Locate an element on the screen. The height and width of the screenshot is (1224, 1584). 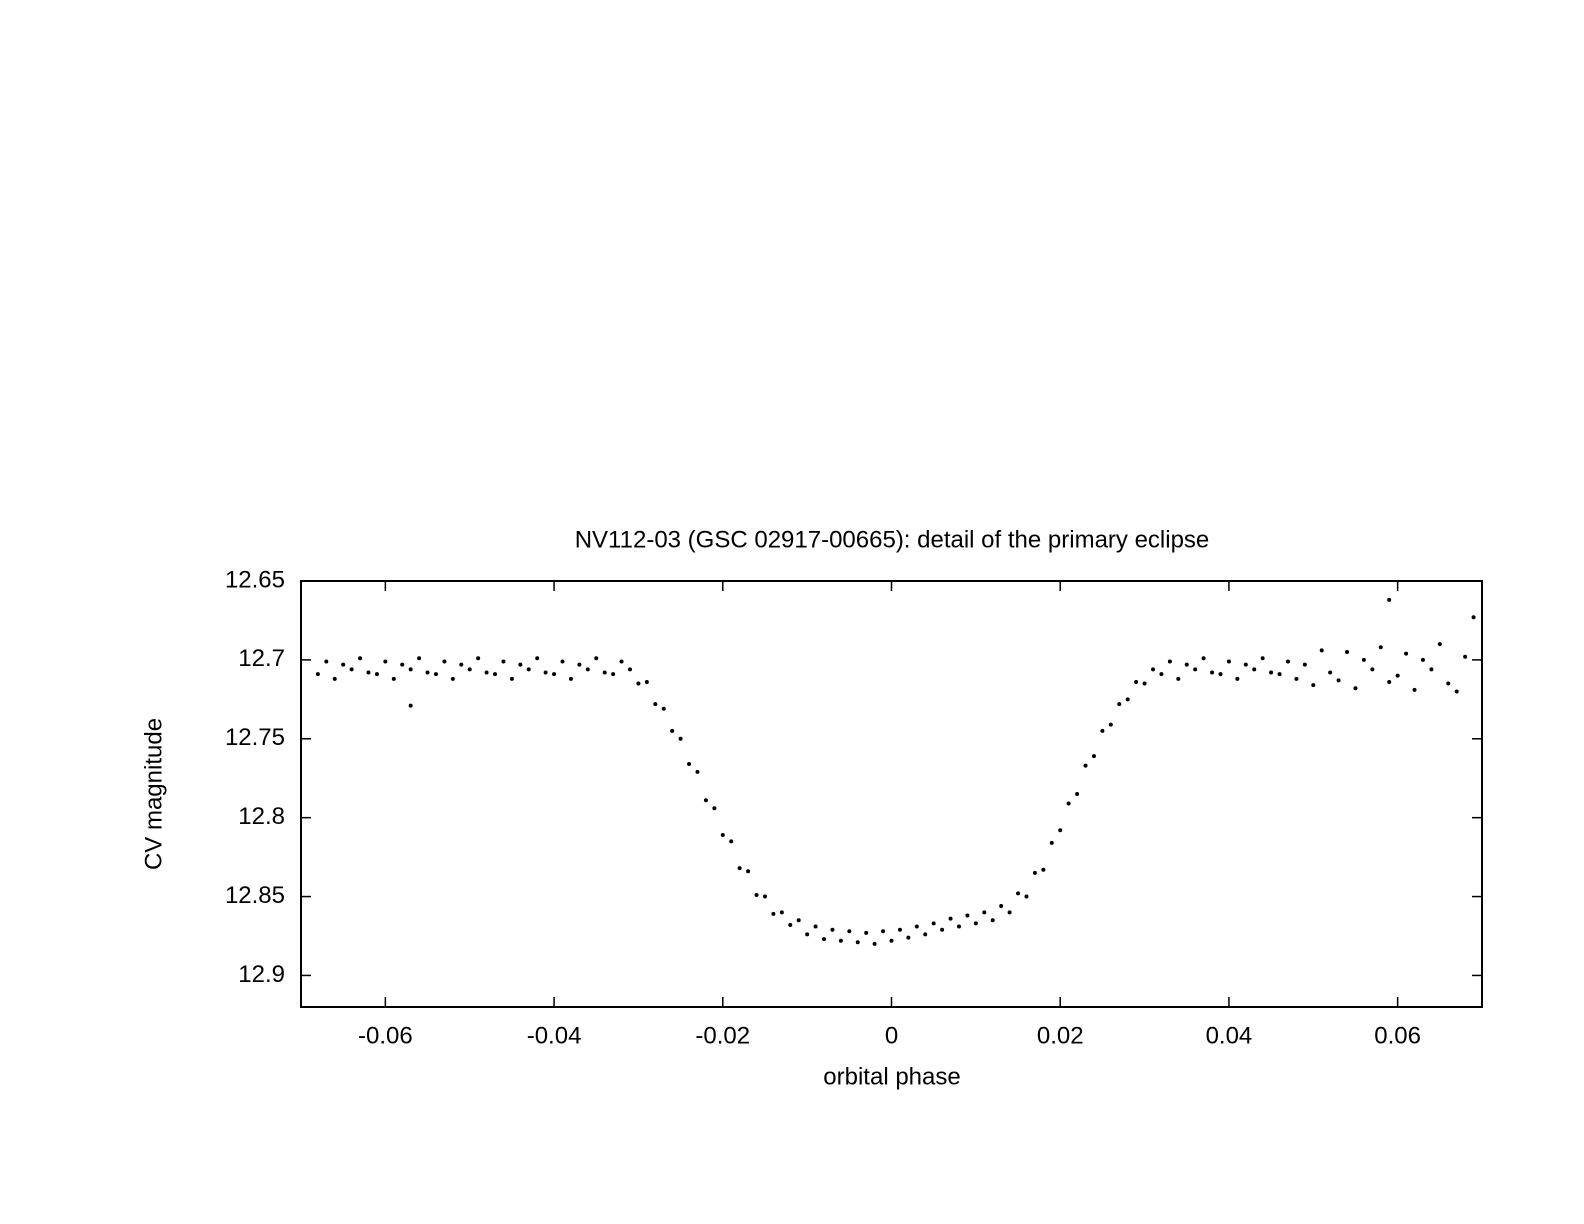
y-tick-label: 12.8 is located at coordinates (261, 816).